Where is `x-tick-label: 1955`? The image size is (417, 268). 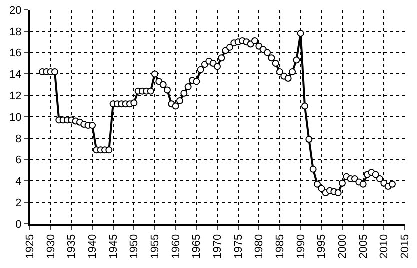
x-tick-label: 1955 is located at coordinates (156, 246).